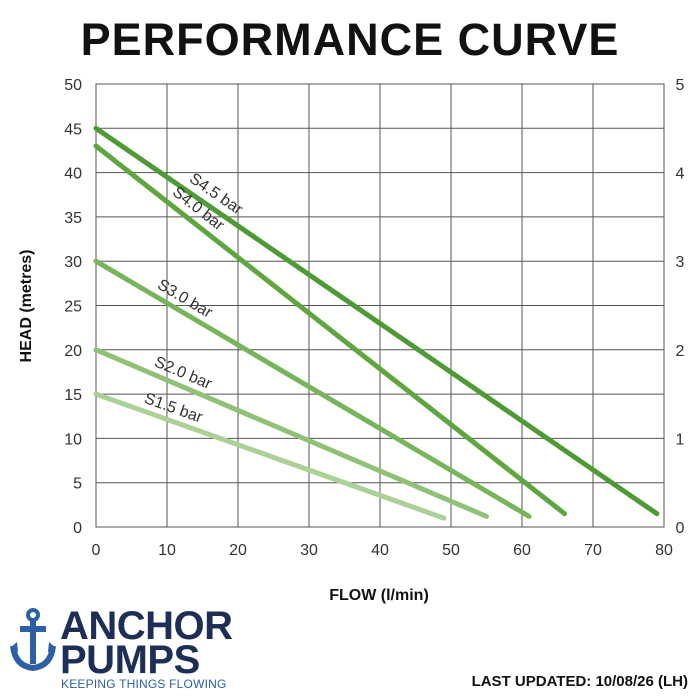 This screenshot has height=700, width=700. What do you see at coordinates (238, 550) in the screenshot?
I see `x-tick-label: 20` at bounding box center [238, 550].